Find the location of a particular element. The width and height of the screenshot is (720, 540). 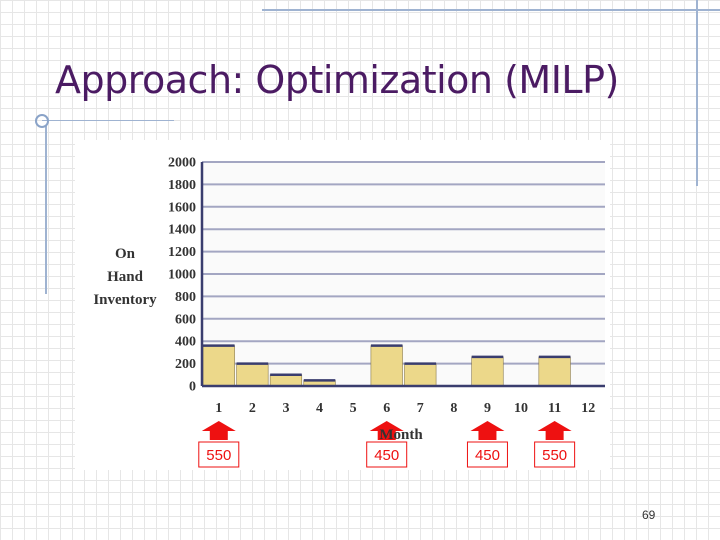

page-number: 69 is located at coordinates (649, 515).